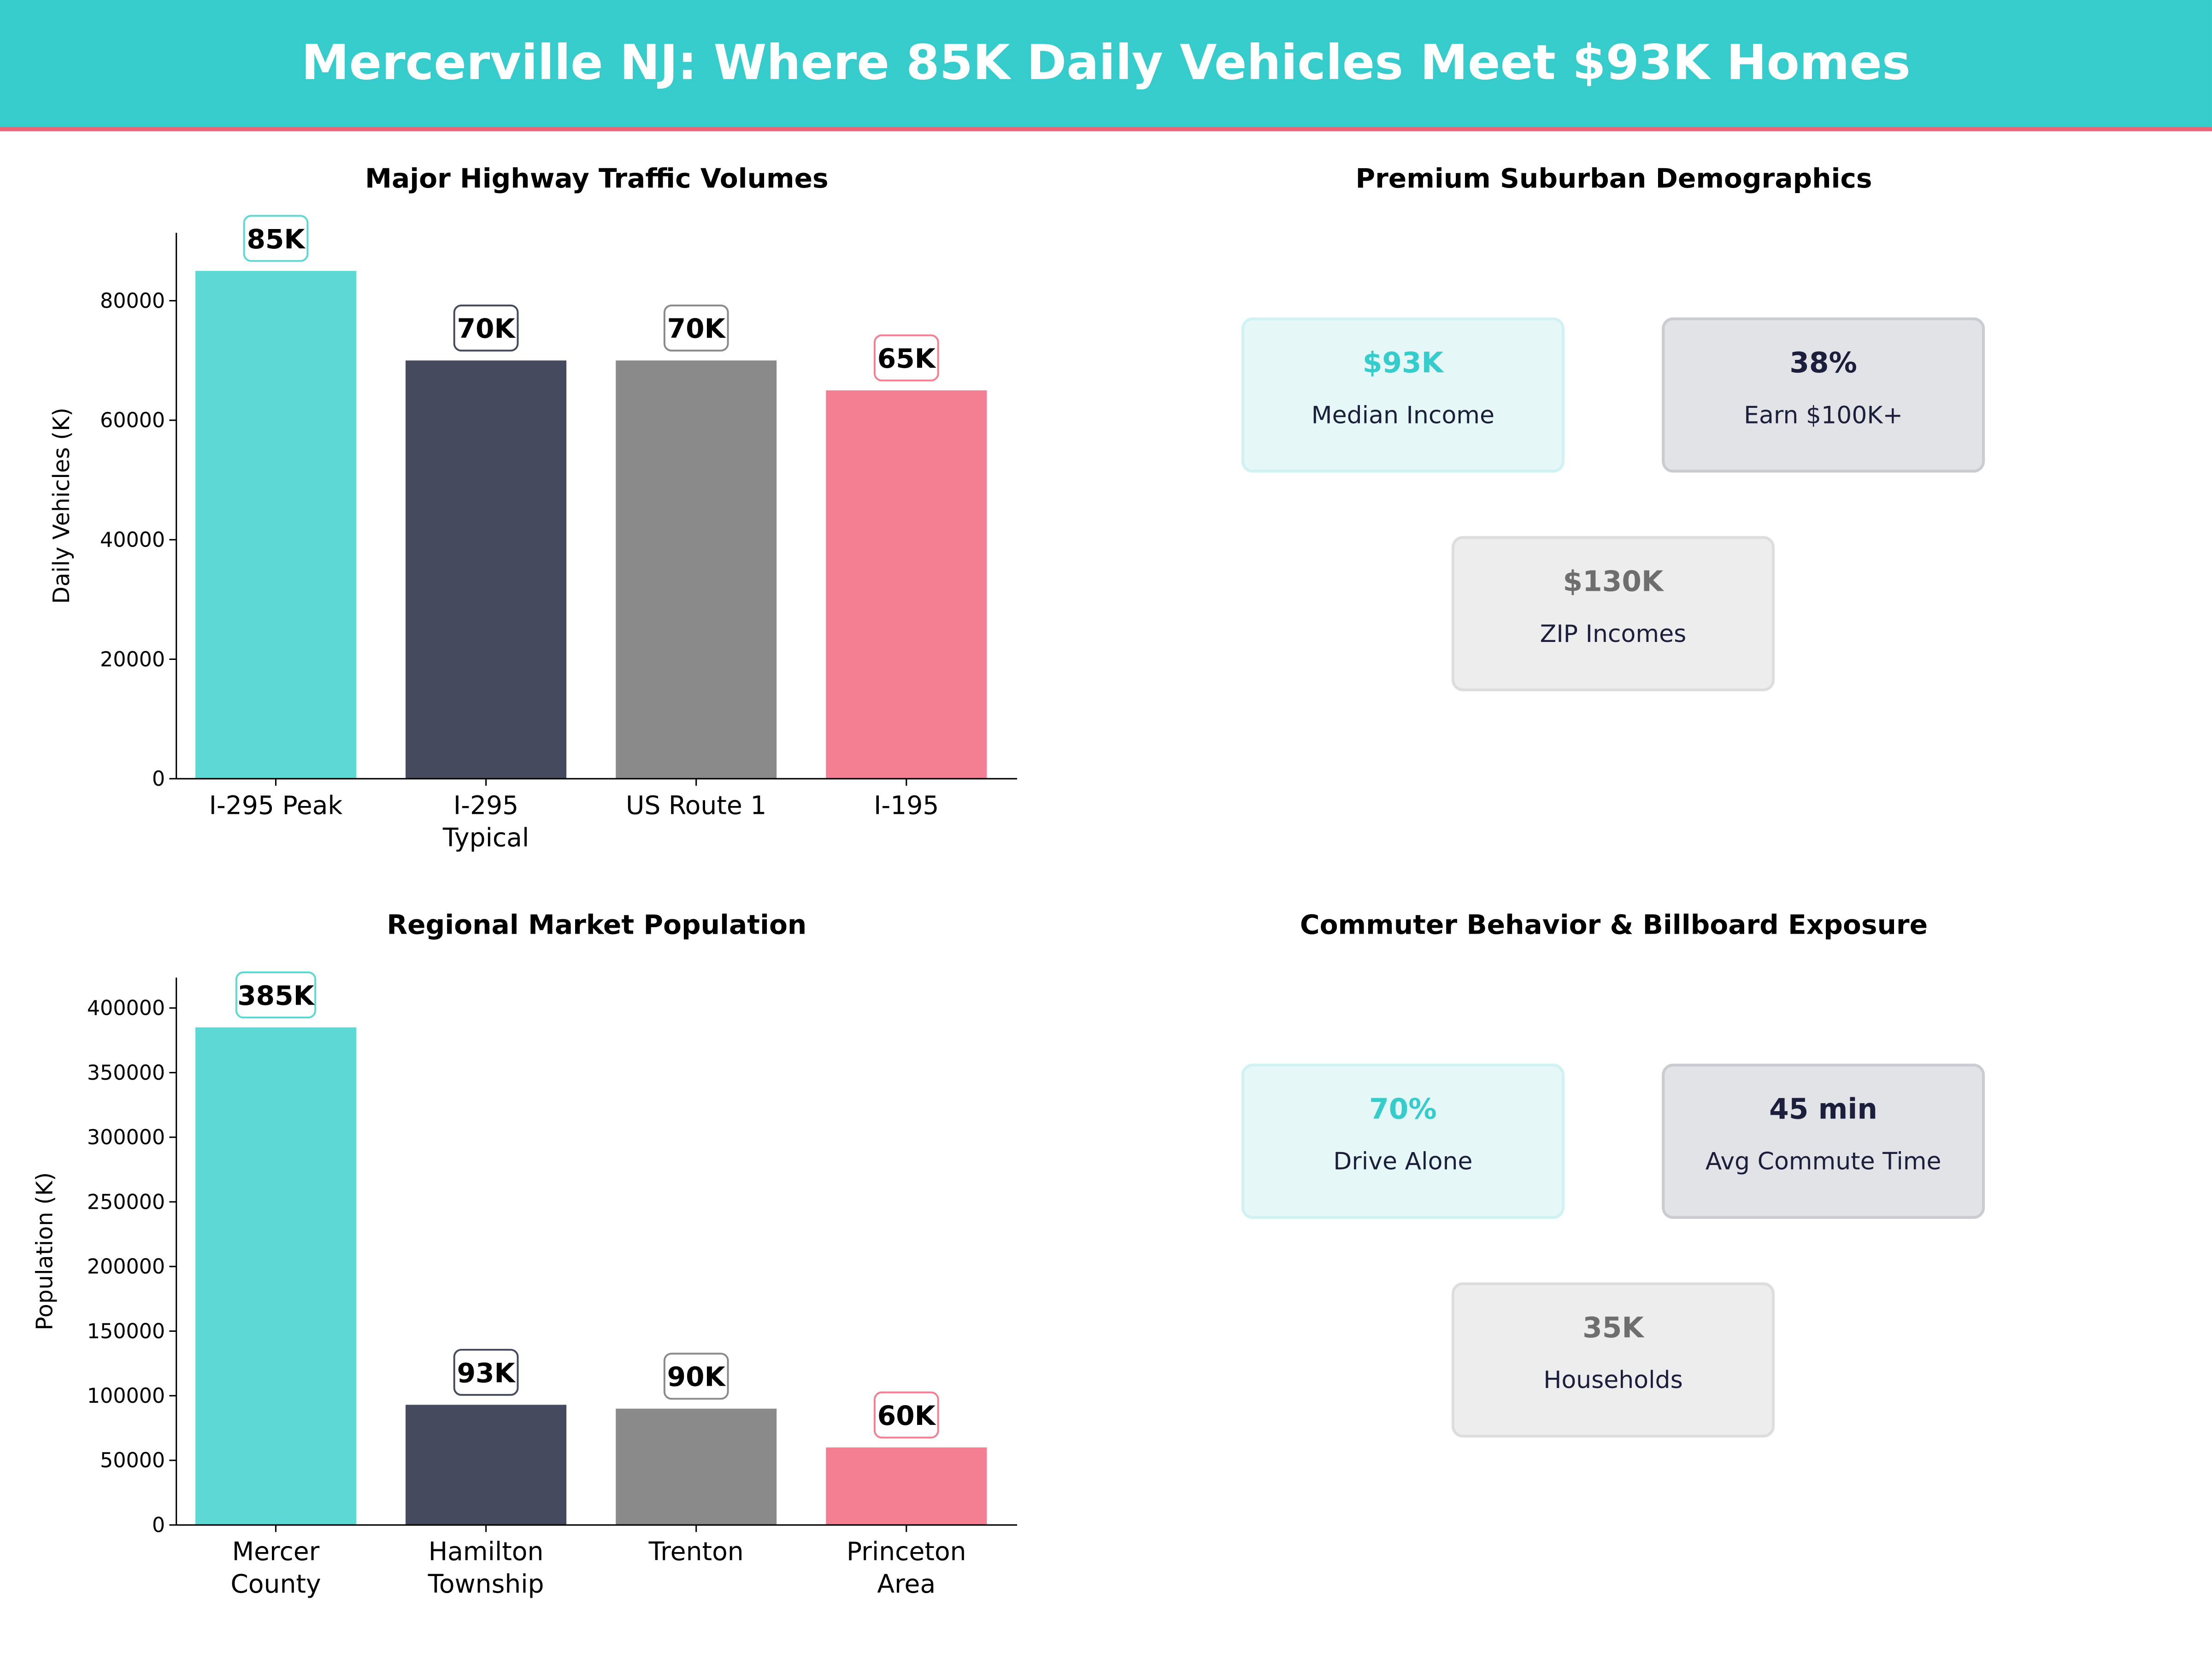 This screenshot has width=2212, height=1659. Describe the element at coordinates (276, 1551) in the screenshot. I see `x-tick-label: Mercer` at that location.